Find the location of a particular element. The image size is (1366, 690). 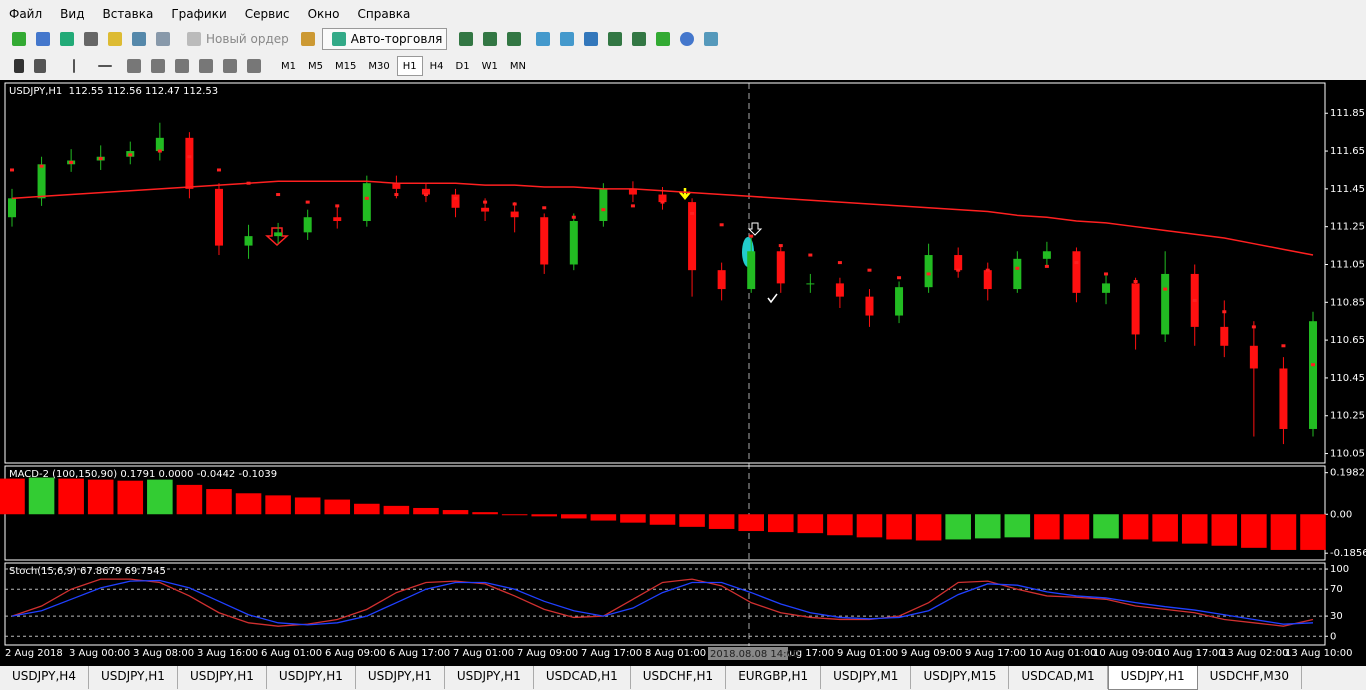

timeframe-button: M5 is located at coordinates (315, 66).